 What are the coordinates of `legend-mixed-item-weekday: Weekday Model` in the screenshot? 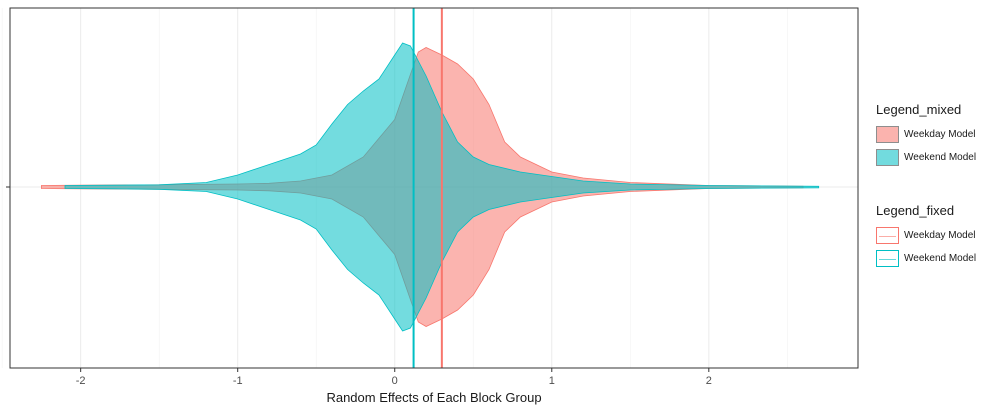 It's located at (940, 134).